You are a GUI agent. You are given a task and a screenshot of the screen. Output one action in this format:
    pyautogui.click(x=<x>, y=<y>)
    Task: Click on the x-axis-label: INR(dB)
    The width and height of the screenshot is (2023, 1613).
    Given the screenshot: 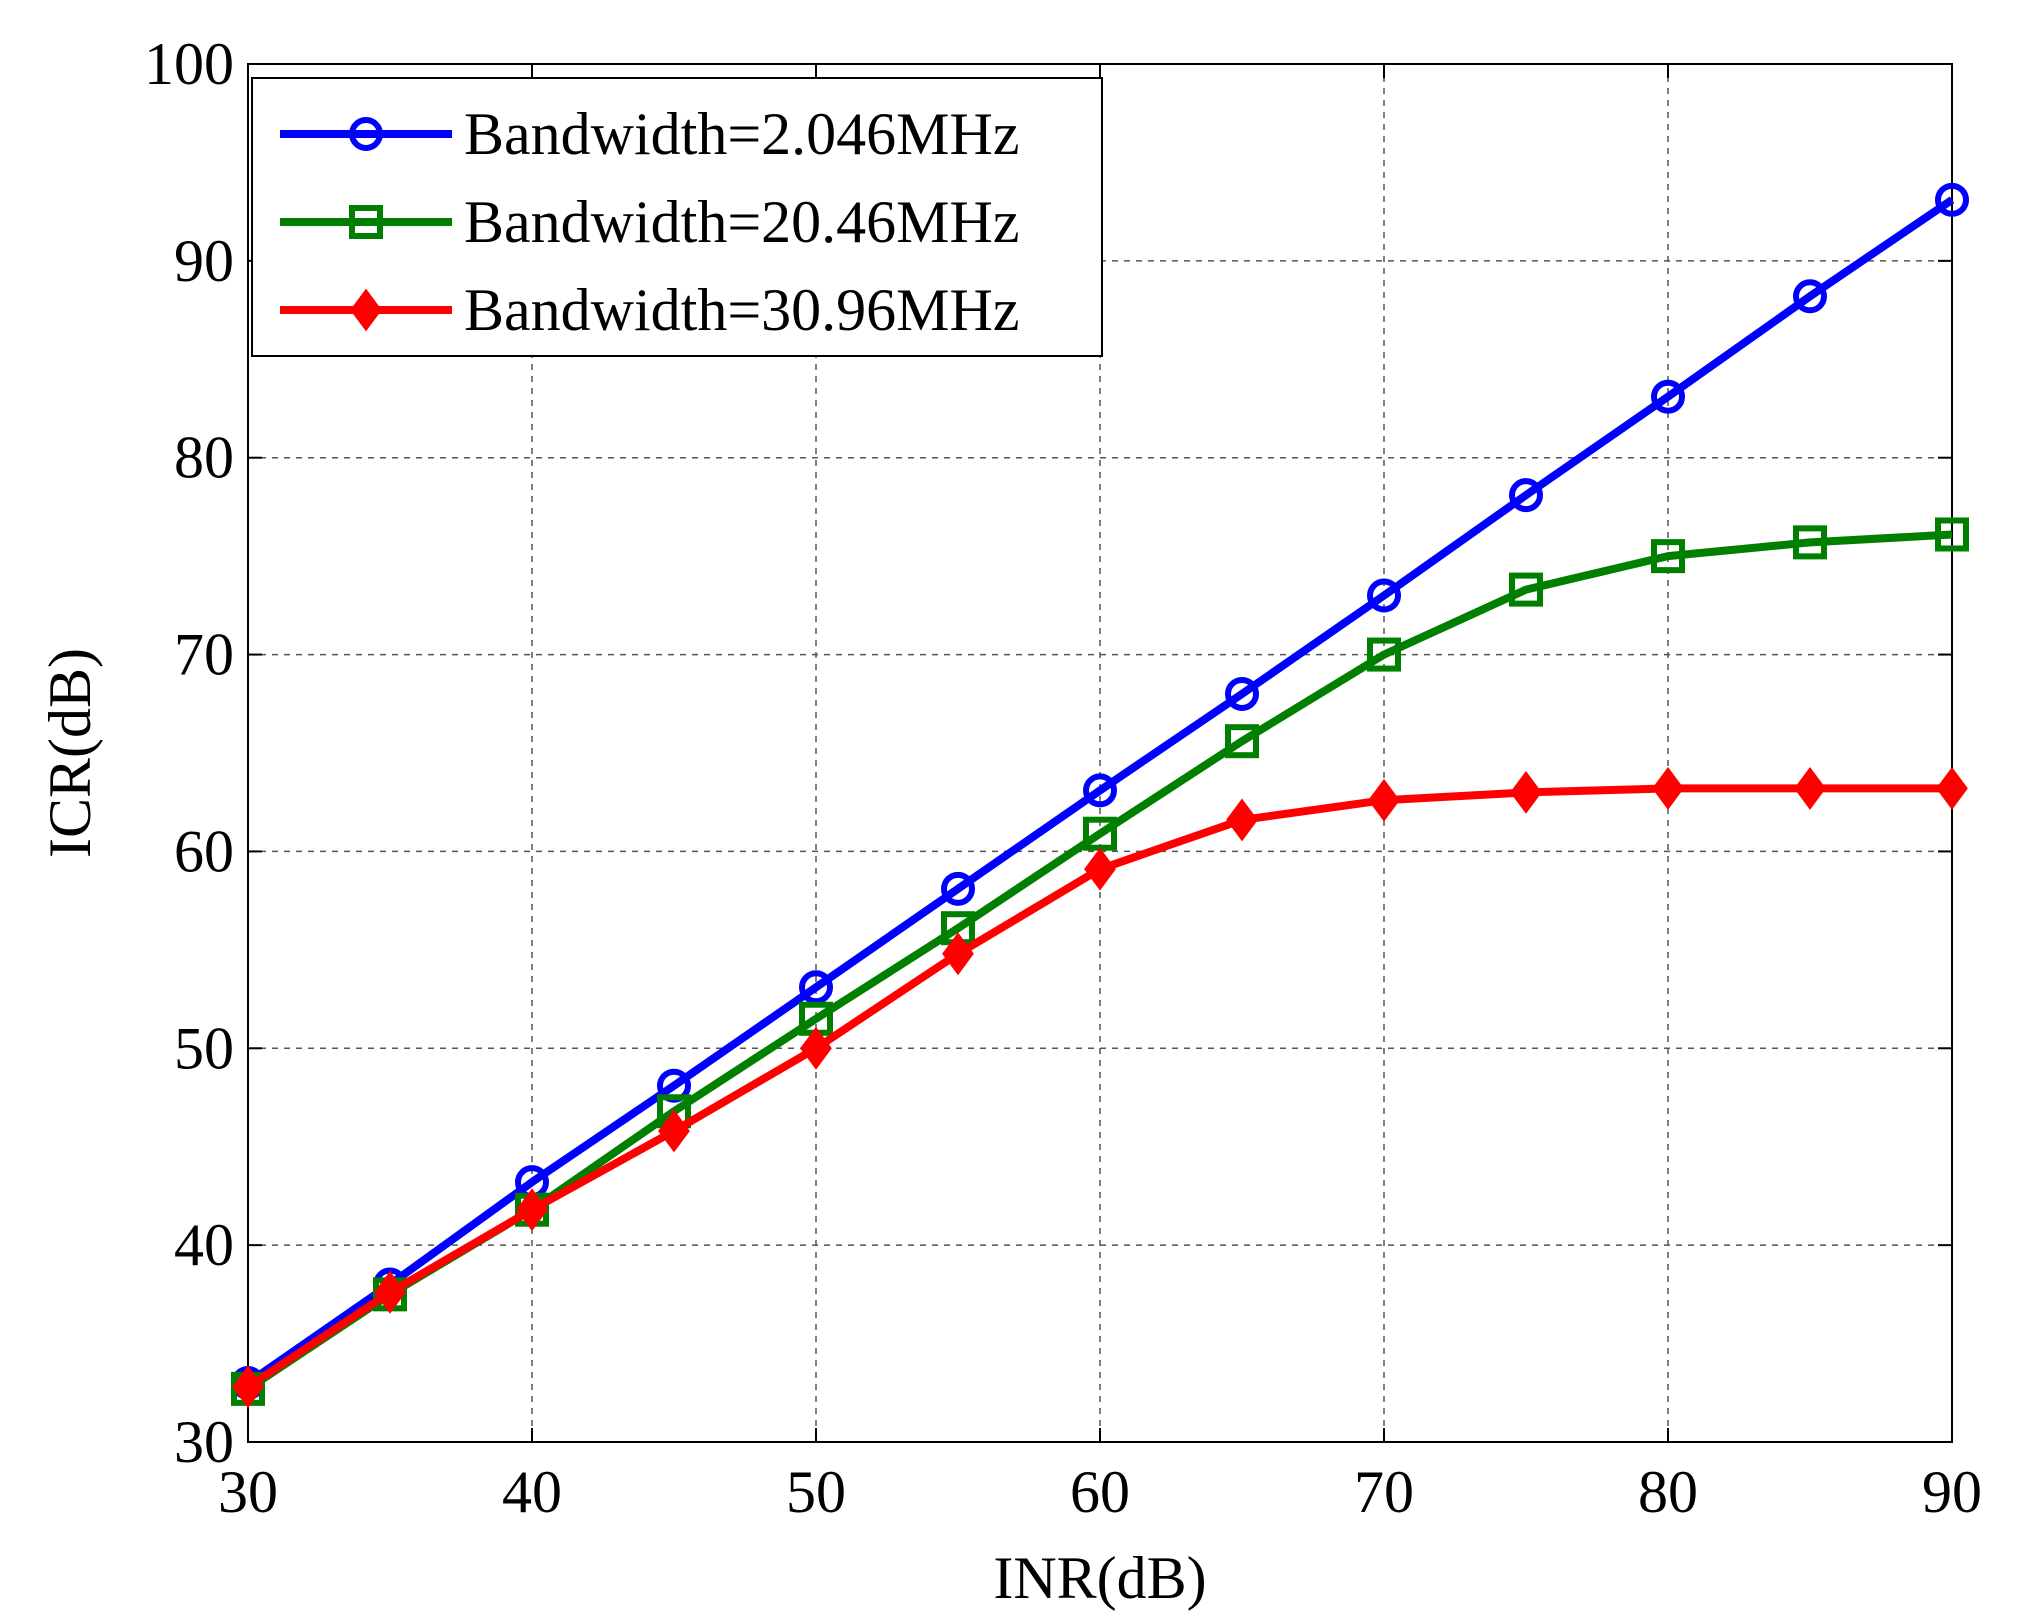 What is the action you would take?
    pyautogui.click(x=1099, y=1578)
    